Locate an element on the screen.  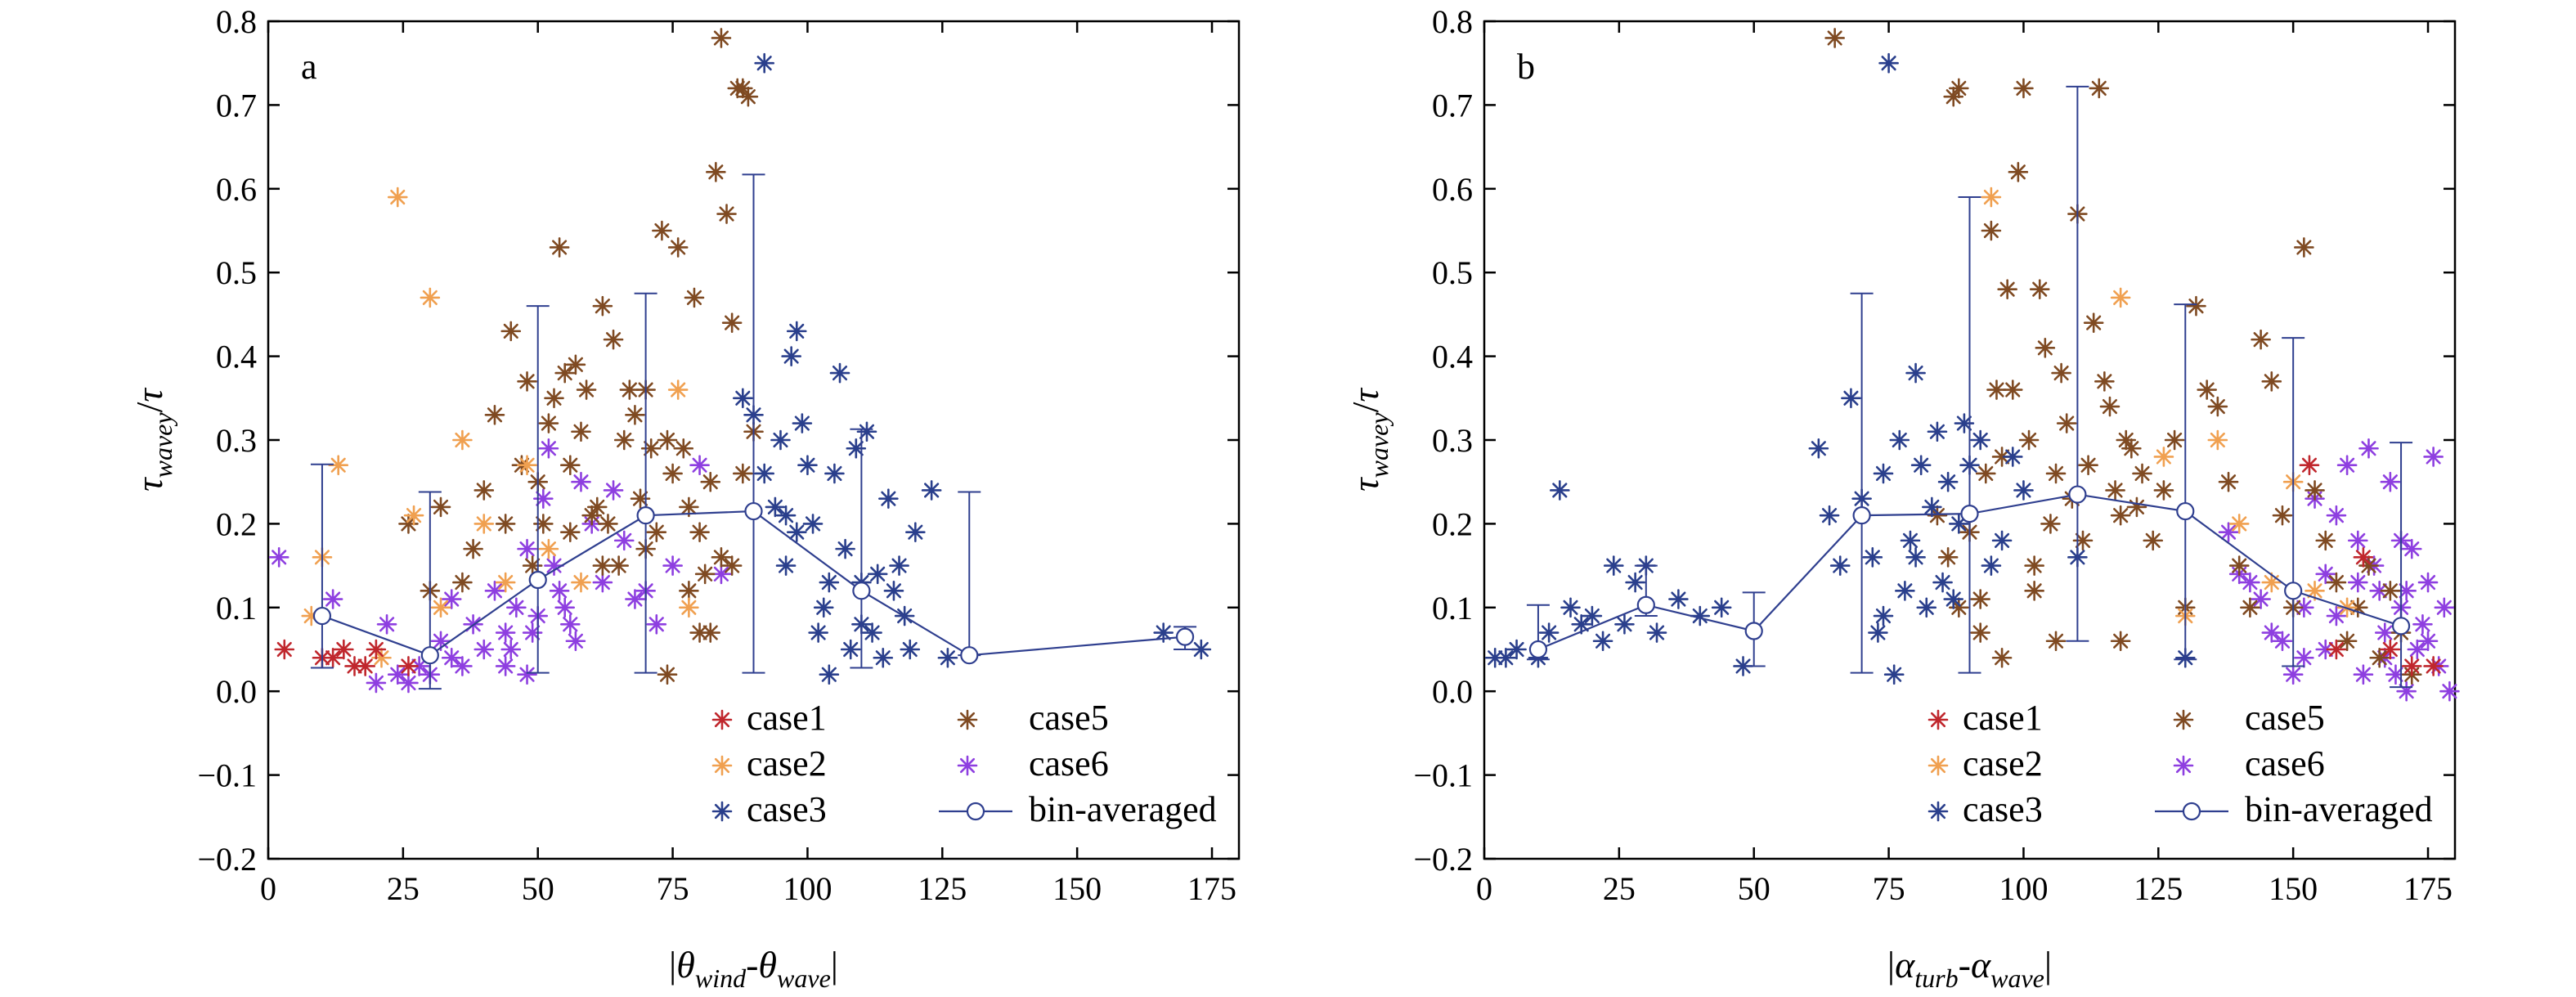
y-tick-label: 0.8 is located at coordinates (1452, 22).